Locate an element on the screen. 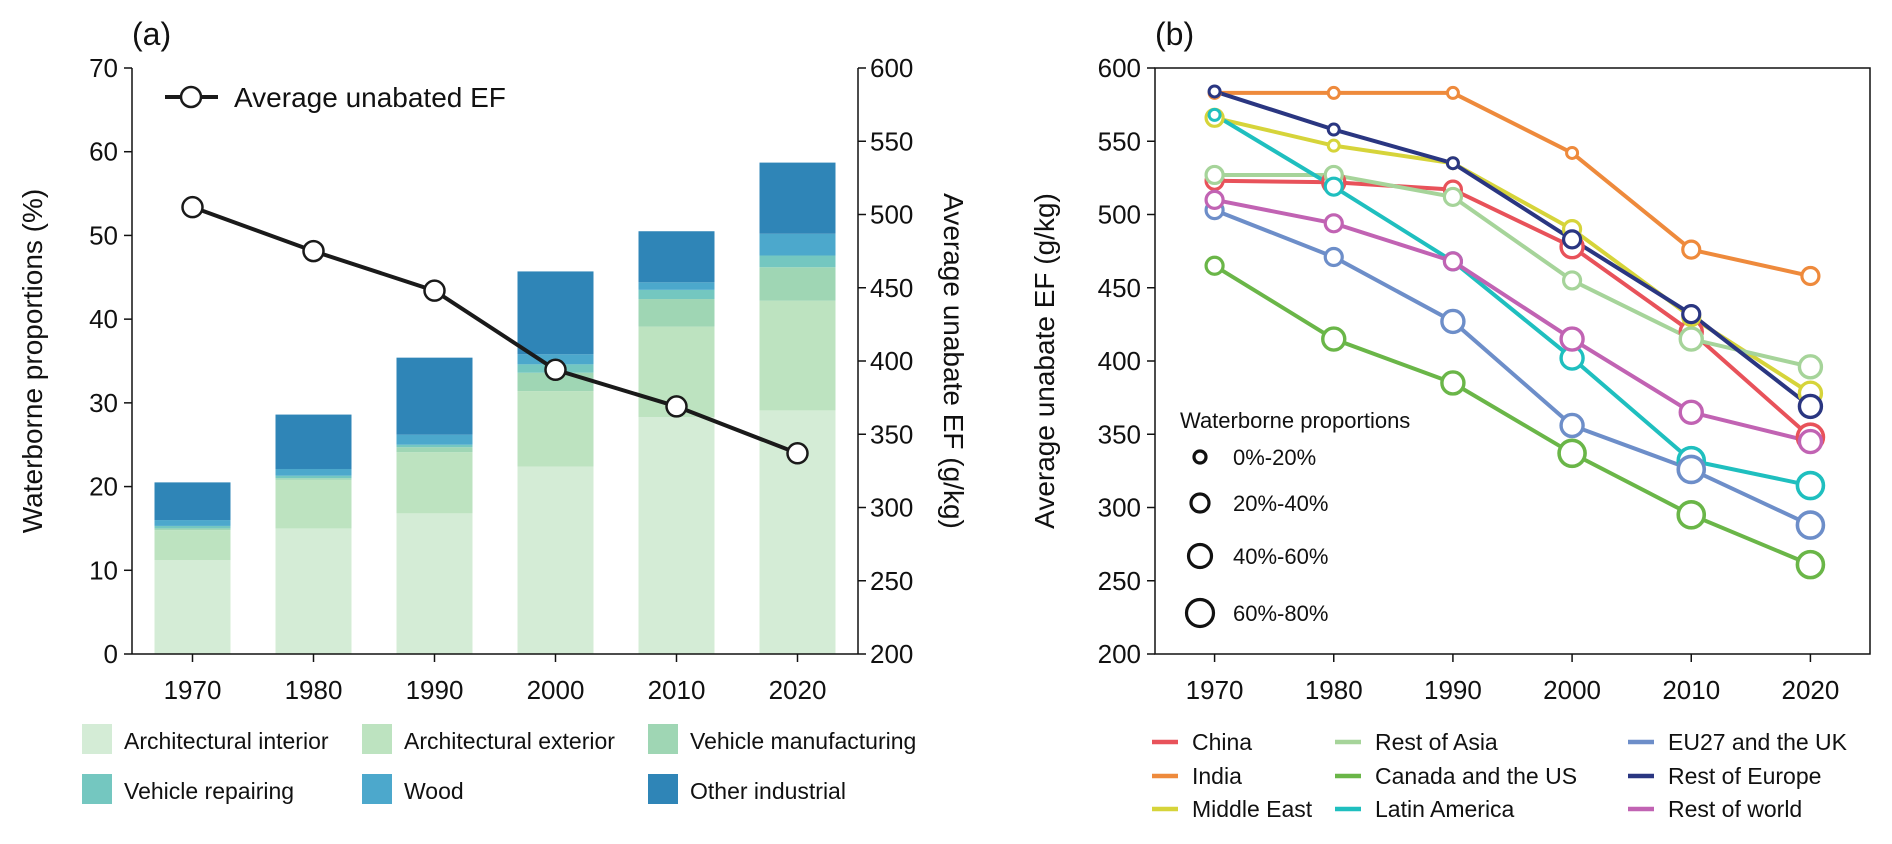 This screenshot has height=844, width=1892. ytick-label-a-4: 40 is located at coordinates (103, 319).